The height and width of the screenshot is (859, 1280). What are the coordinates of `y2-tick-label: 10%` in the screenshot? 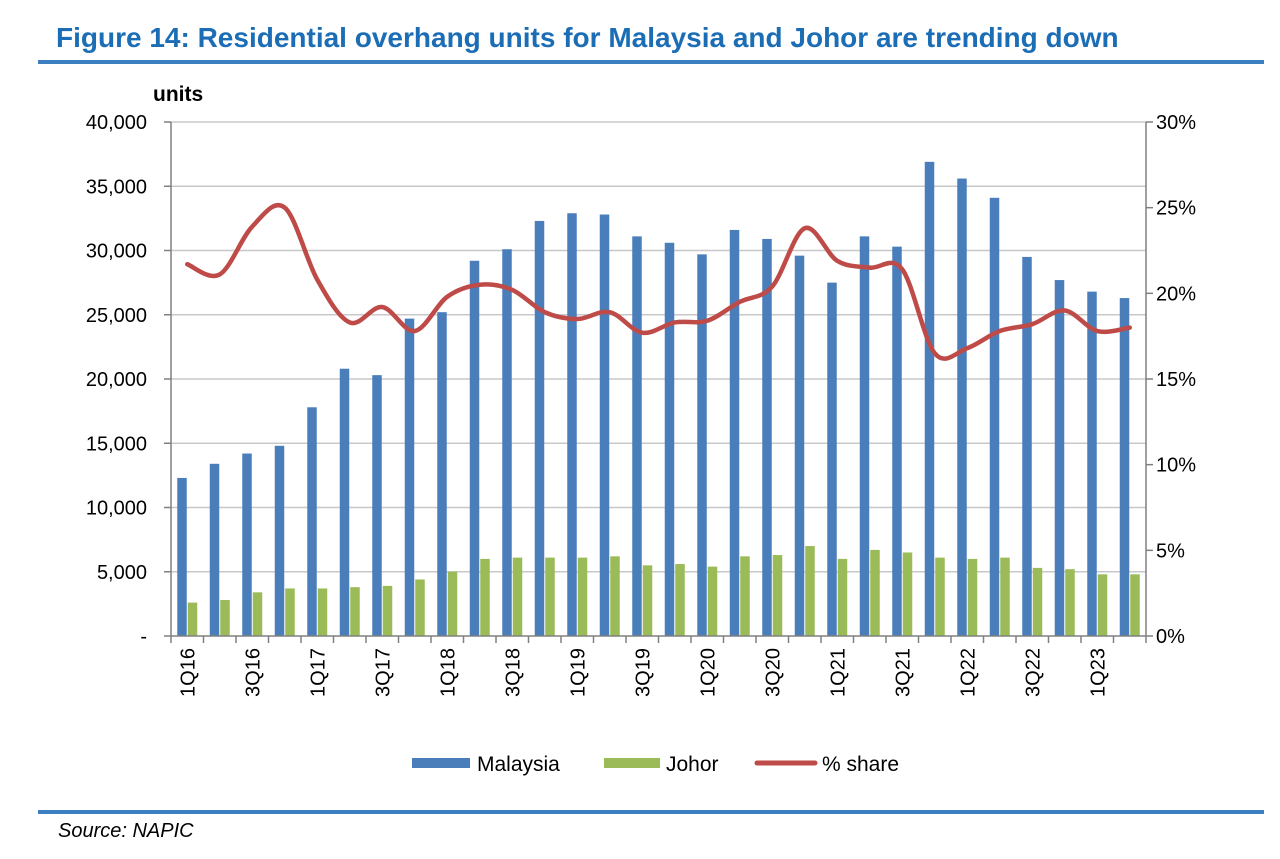 It's located at (1176, 466).